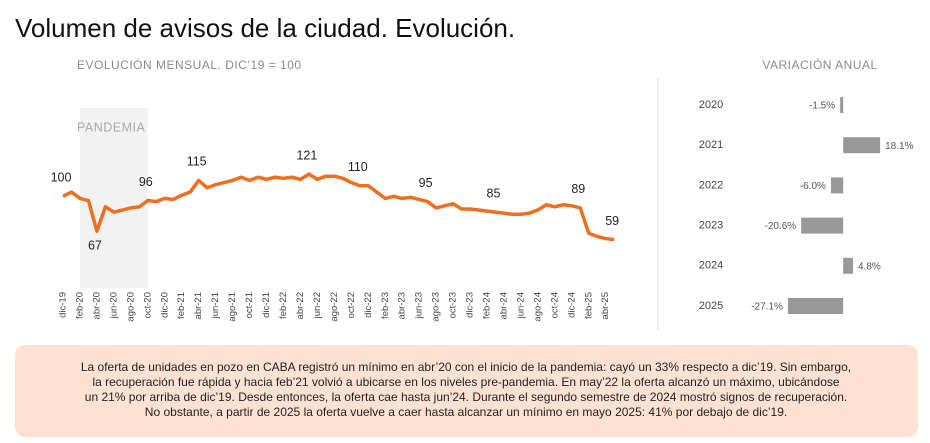  Describe the element at coordinates (780, 226) in the screenshot. I see `data-label: -20.6%` at that location.